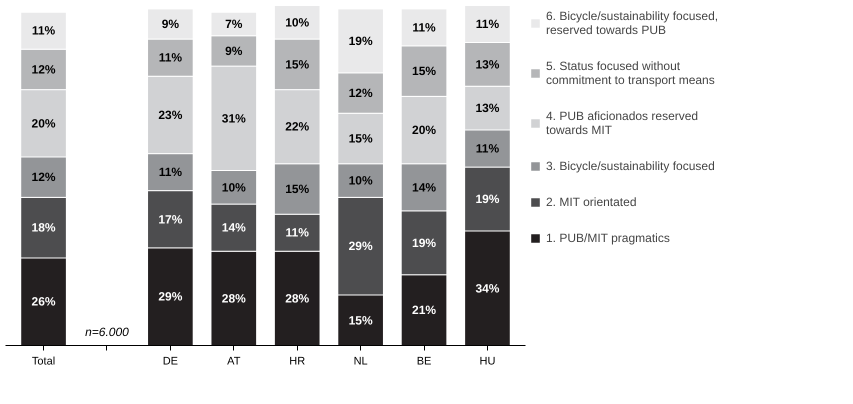  What do you see at coordinates (44, 301) in the screenshot?
I see `data-label: 26%` at bounding box center [44, 301].